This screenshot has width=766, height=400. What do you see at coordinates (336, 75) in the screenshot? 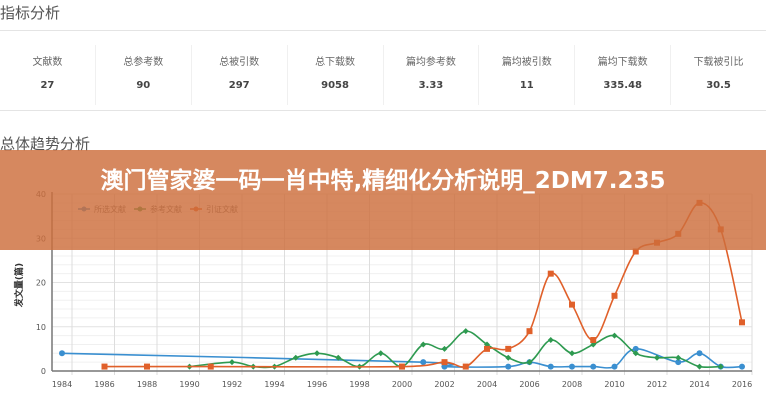
I see `stat-item: 总下载数 9058` at bounding box center [336, 75].